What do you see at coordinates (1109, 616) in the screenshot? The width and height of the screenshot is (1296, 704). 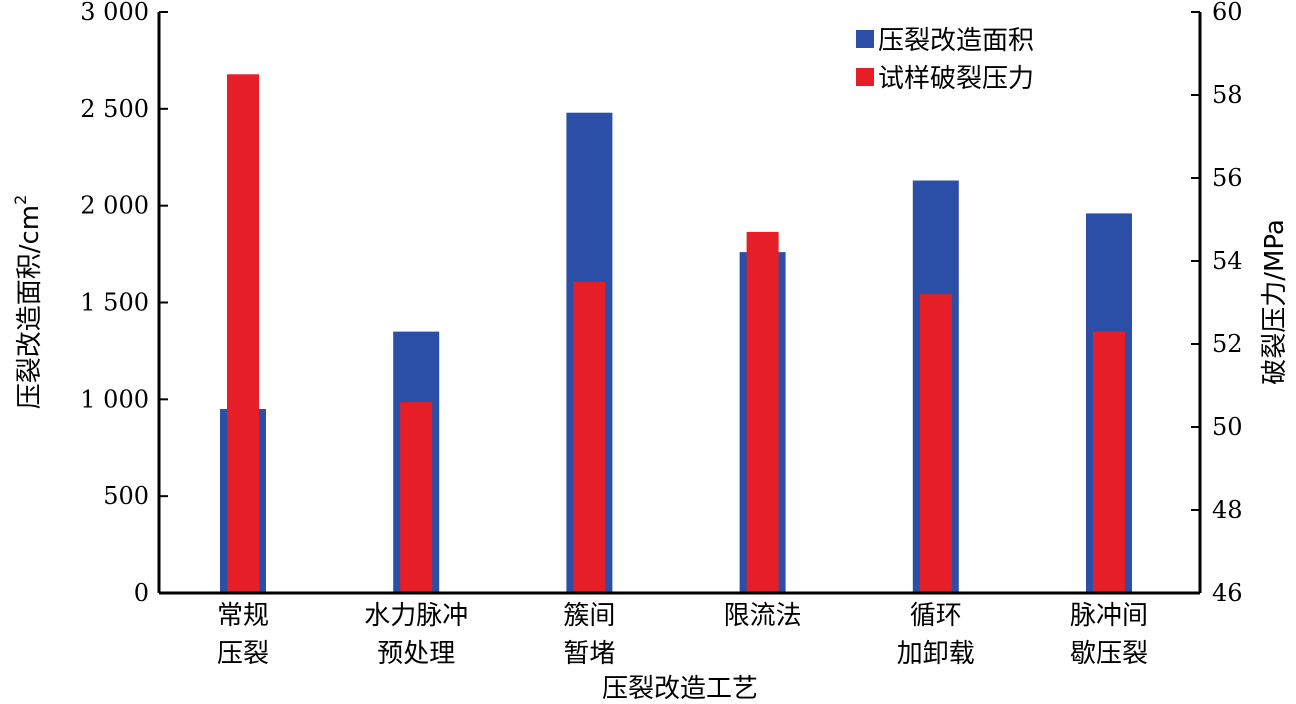 I see `category-label: 脉冲间` at bounding box center [1109, 616].